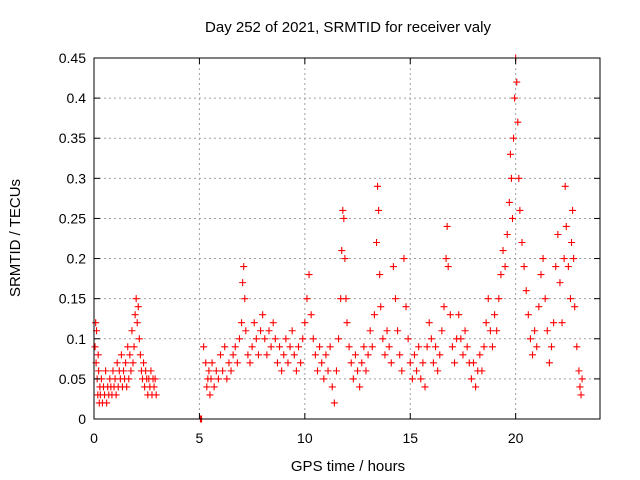  I want to click on y-tick-label: 0.05, so click(72, 379).